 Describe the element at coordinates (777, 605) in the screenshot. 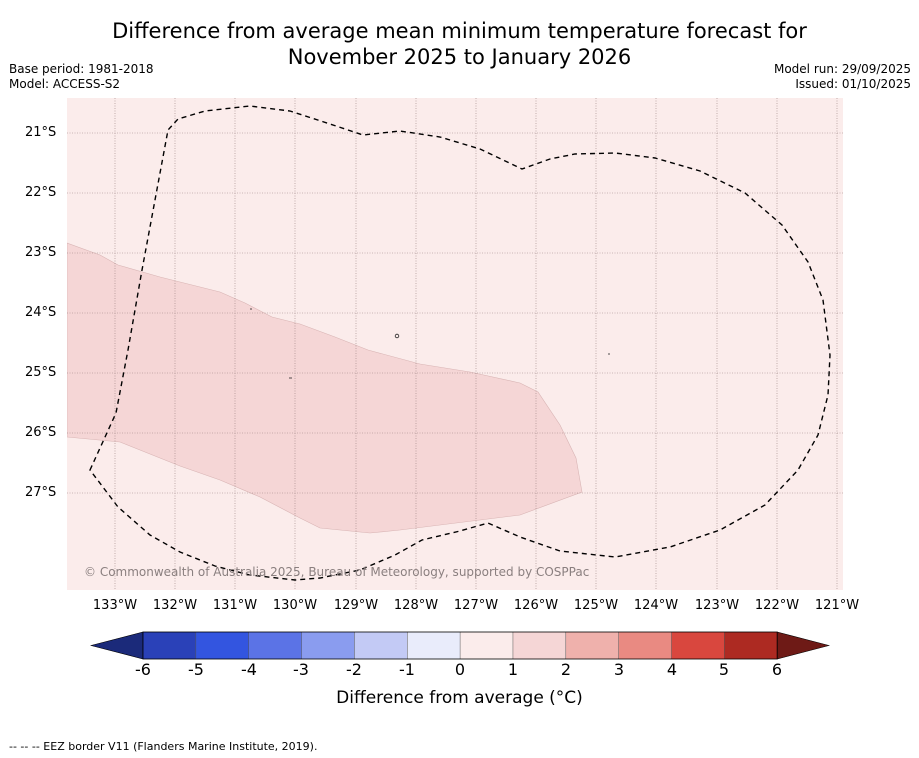

I see `lon-label: 122°W` at that location.